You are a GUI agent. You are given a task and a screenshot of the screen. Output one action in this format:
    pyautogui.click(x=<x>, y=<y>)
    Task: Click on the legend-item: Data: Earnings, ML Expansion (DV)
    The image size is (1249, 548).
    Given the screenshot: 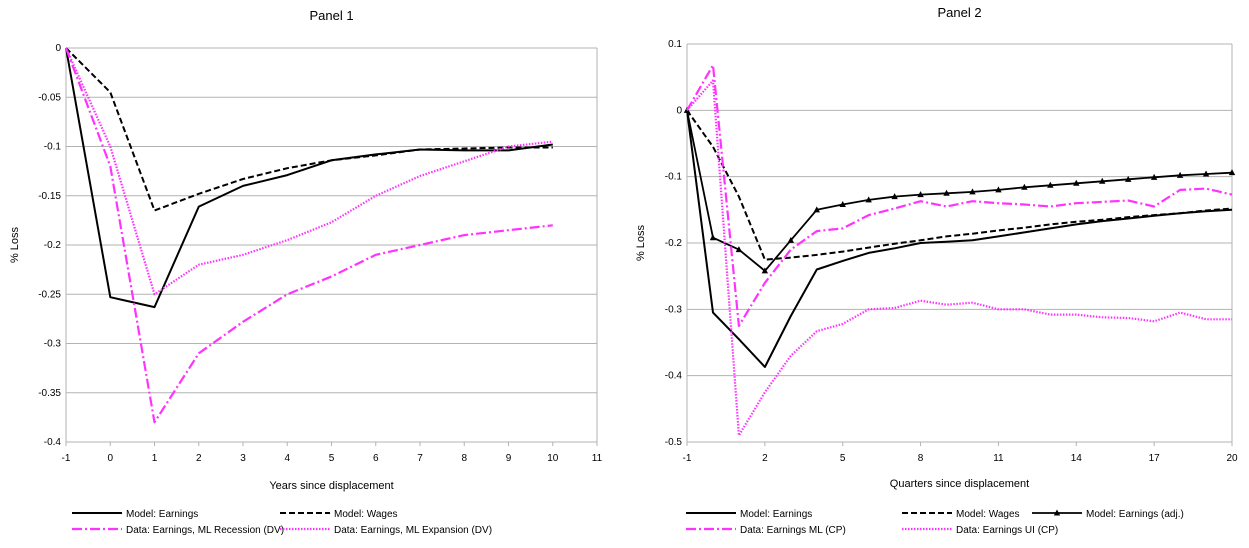 What is the action you would take?
    pyautogui.click(x=386, y=530)
    